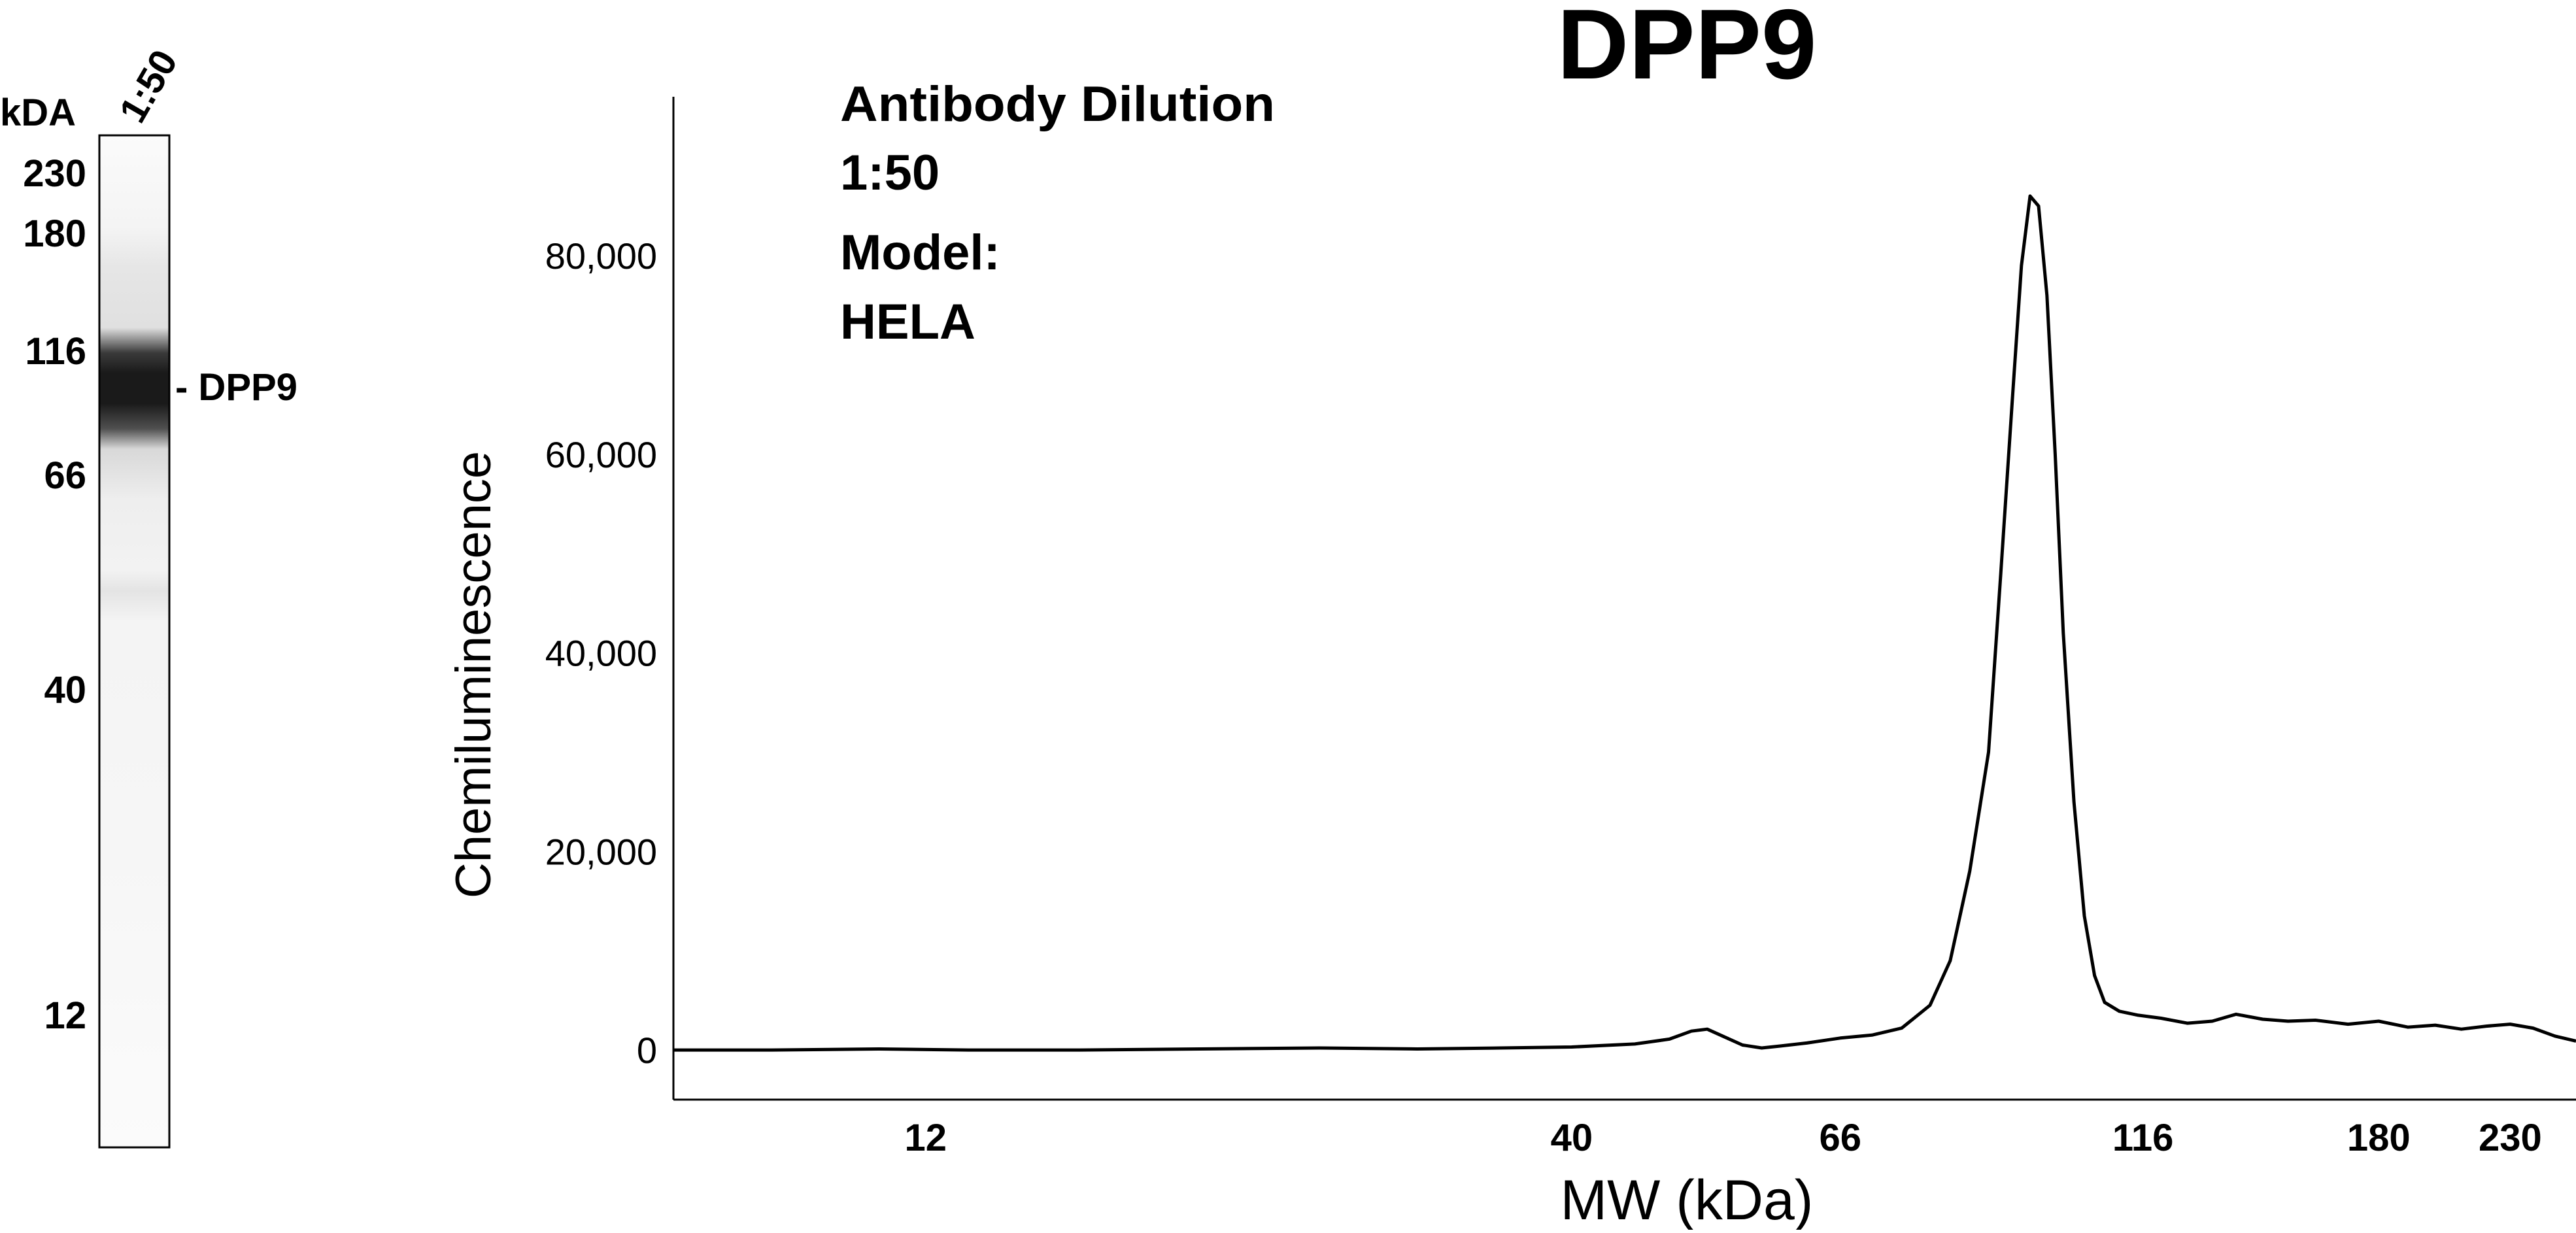 Image resolution: width=2576 pixels, height=1233 pixels. What do you see at coordinates (2143, 1138) in the screenshot?
I see `x-tick-label: 116` at bounding box center [2143, 1138].